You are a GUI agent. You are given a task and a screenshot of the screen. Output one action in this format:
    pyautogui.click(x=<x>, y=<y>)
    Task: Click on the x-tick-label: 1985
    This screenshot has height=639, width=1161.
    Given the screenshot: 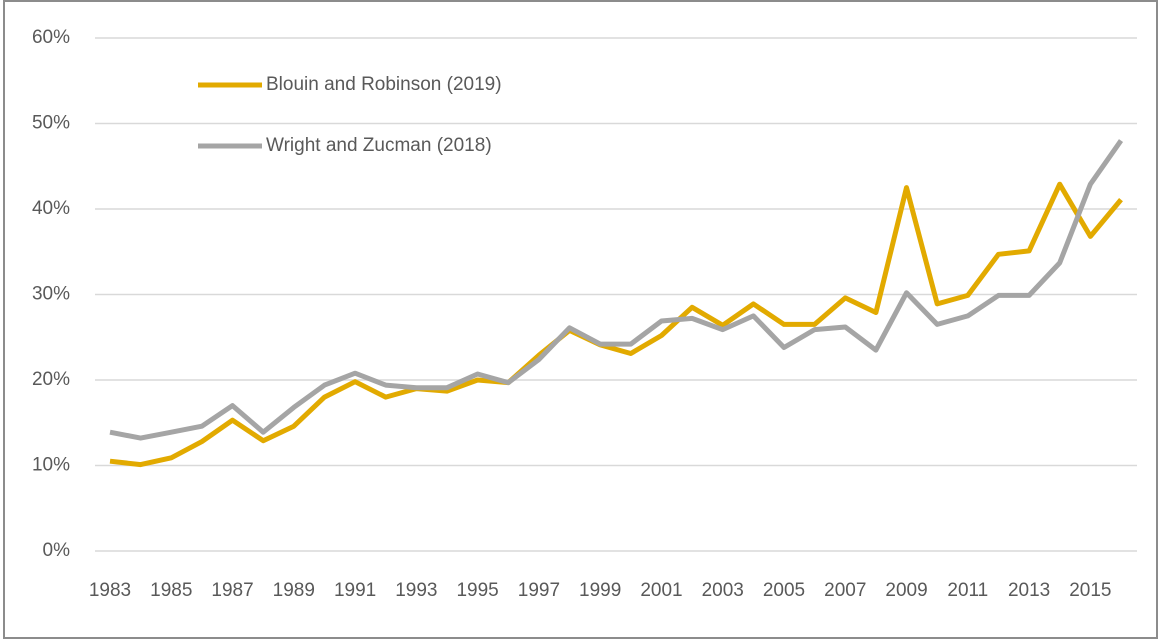 What is the action you would take?
    pyautogui.click(x=171, y=590)
    